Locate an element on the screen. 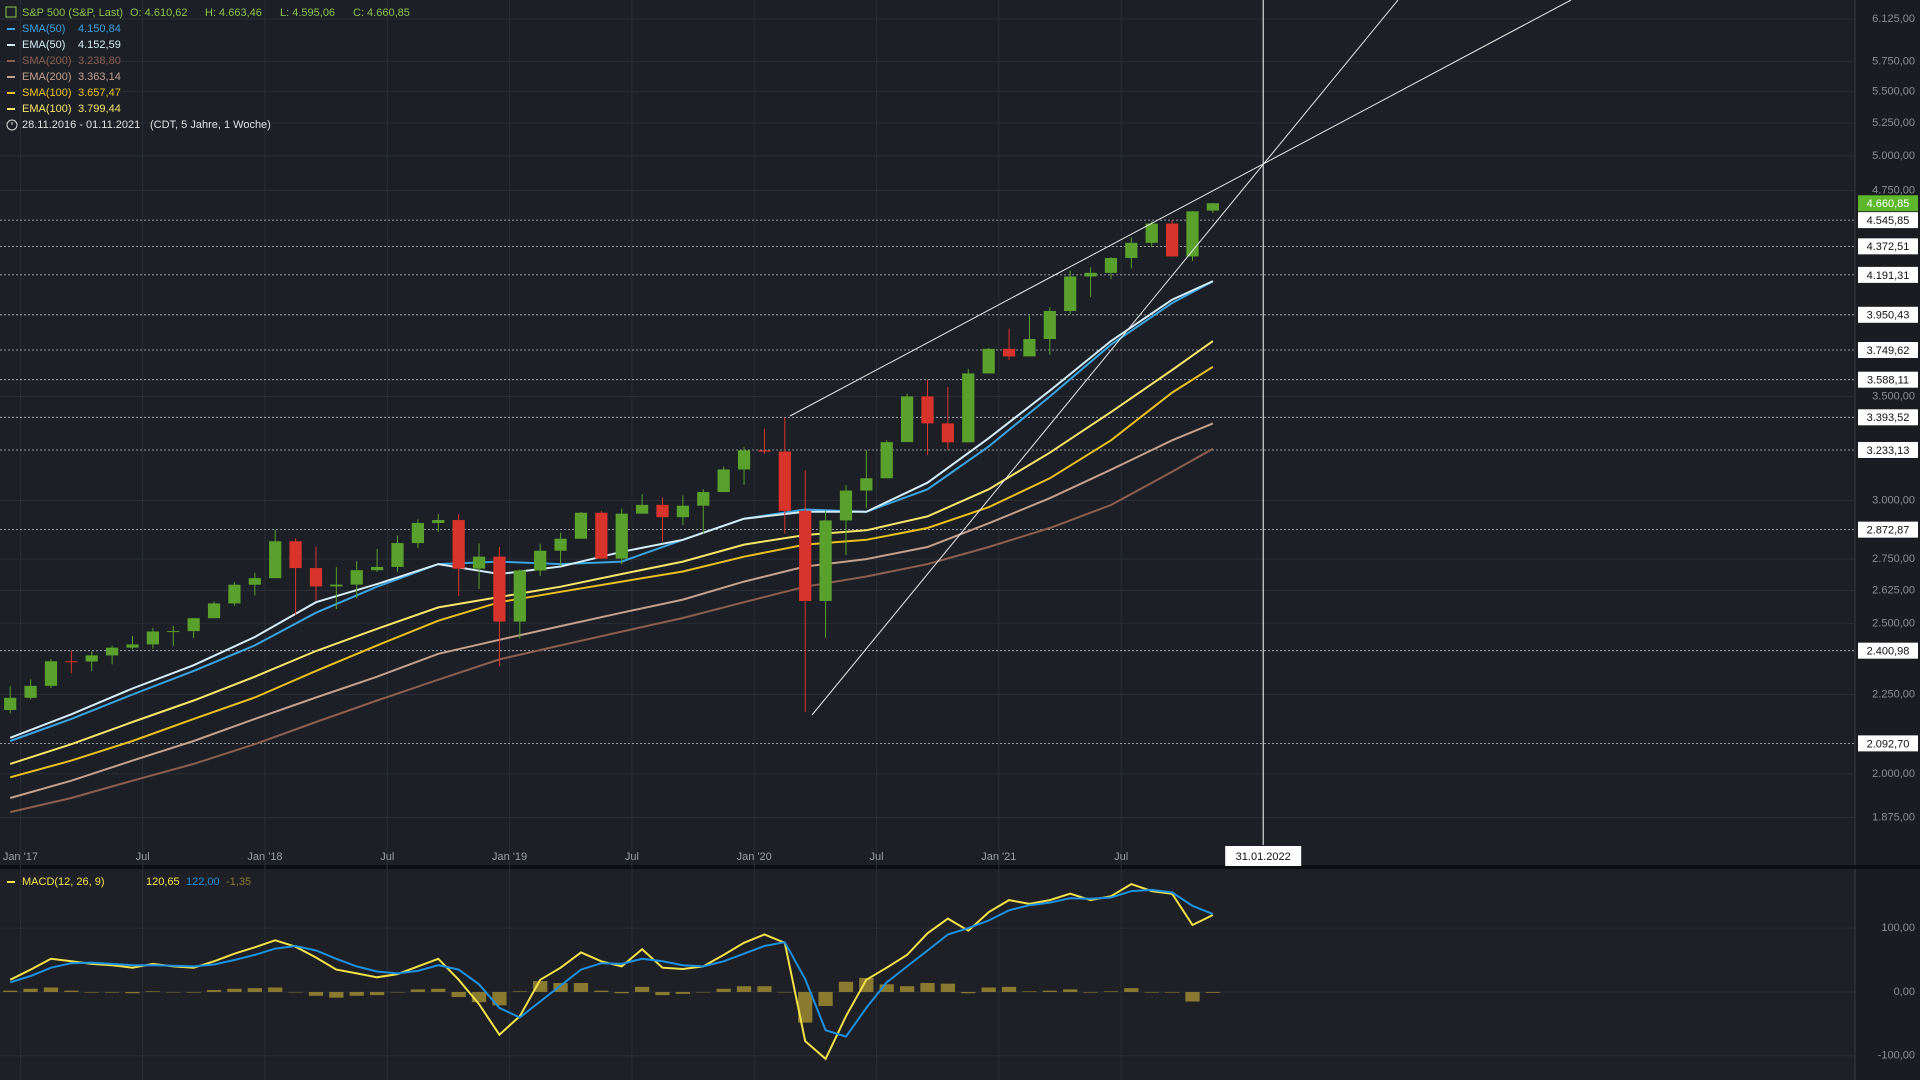 This screenshot has width=1920, height=1080. legend-value: 3.657,47 is located at coordinates (99, 93).